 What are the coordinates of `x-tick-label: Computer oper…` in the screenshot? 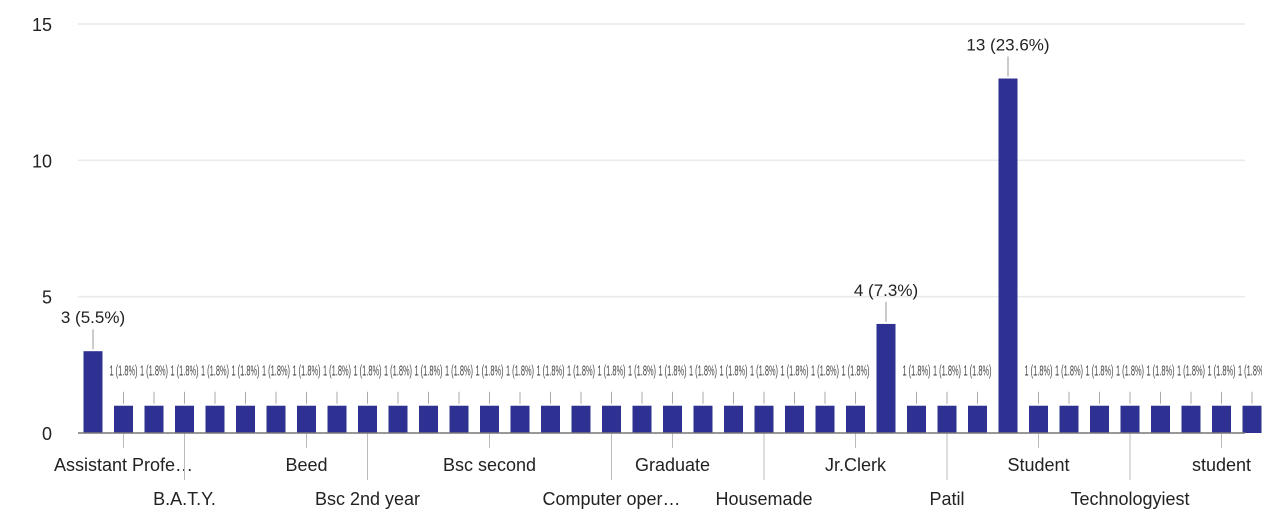 It's located at (611, 499).